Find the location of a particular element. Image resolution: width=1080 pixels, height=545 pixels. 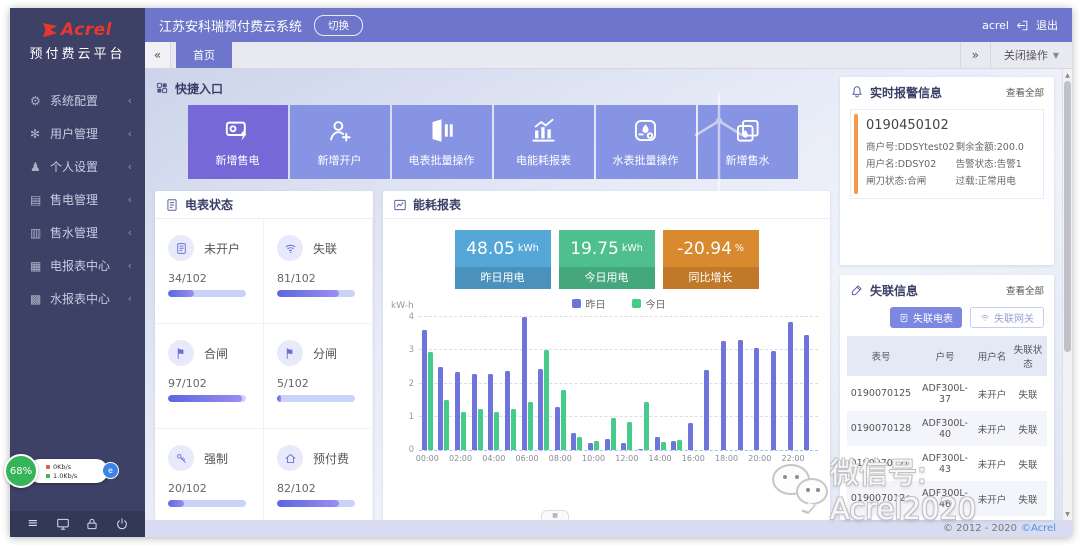

alarm-view-all-link: 查看全部 is located at coordinates (1024, 93).